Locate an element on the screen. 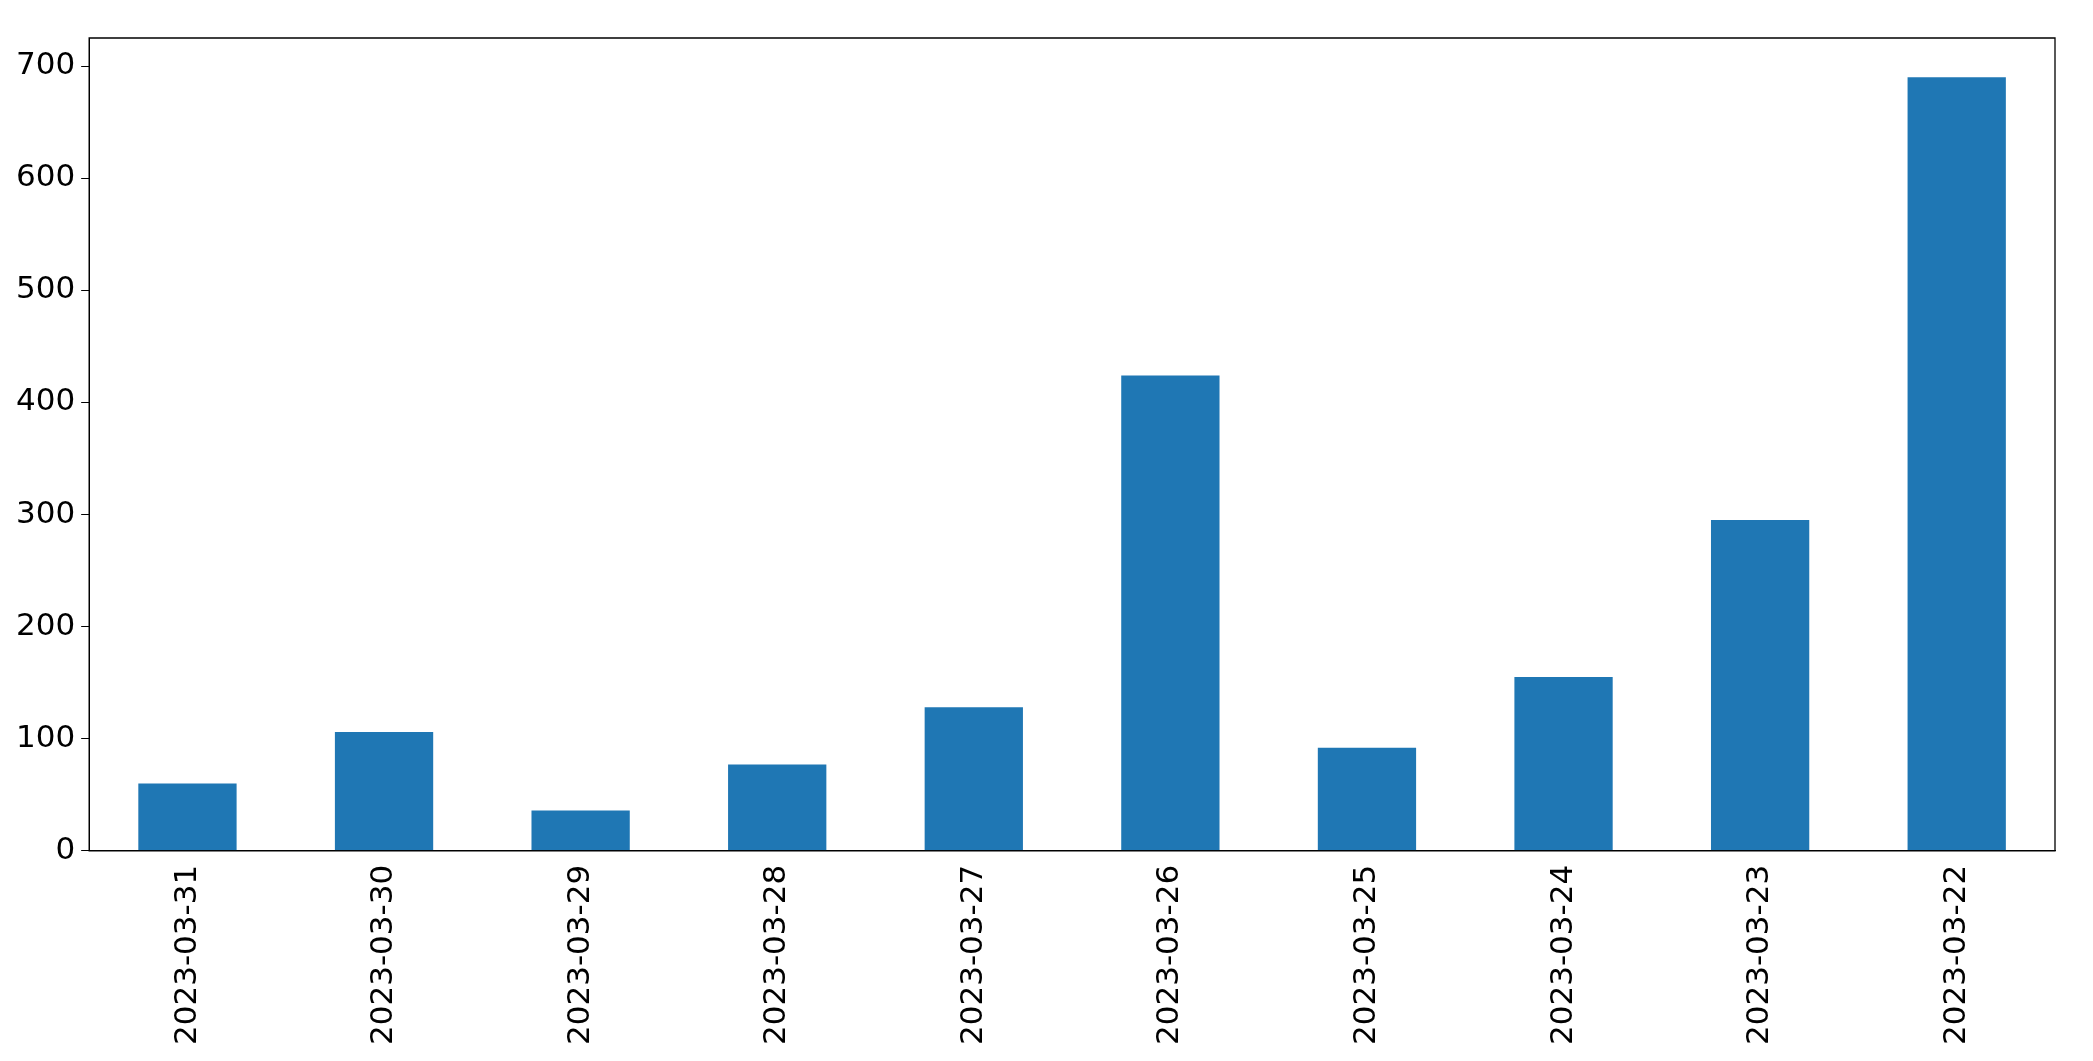  y-tick-label: 300 is located at coordinates (46, 511).